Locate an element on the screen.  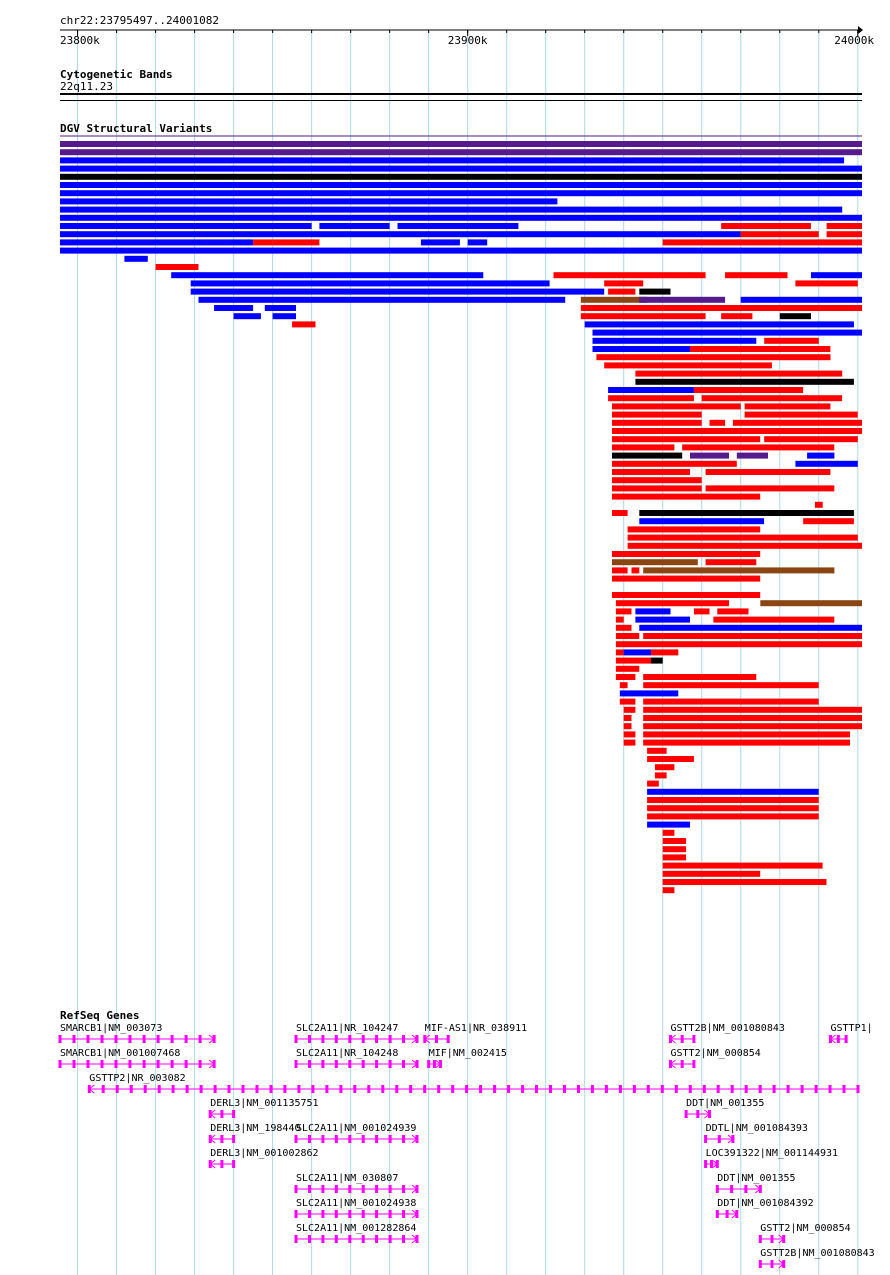
gene-feature: SLC2A11|NM_001024938 is located at coordinates (356, 1208).